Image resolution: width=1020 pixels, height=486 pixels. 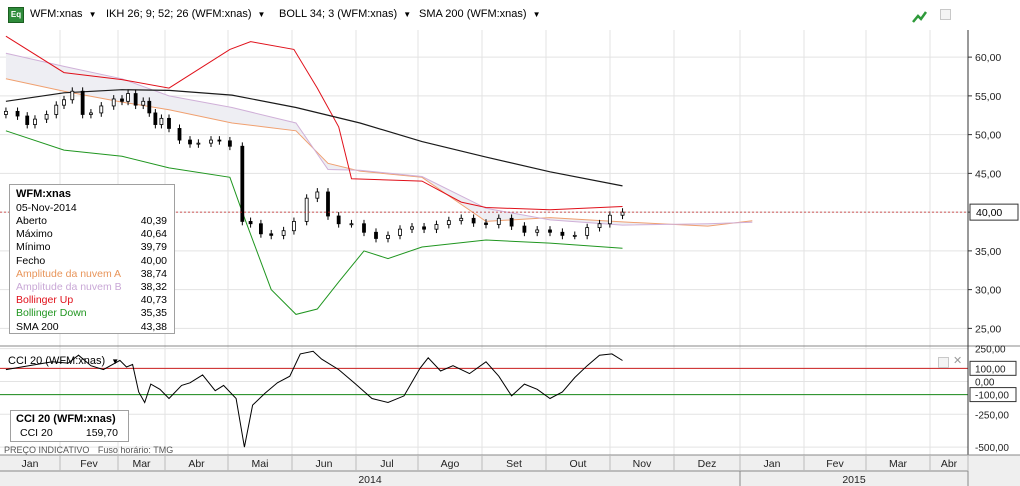 What do you see at coordinates (642, 464) in the screenshot?
I see `month-label: Nov` at bounding box center [642, 464].